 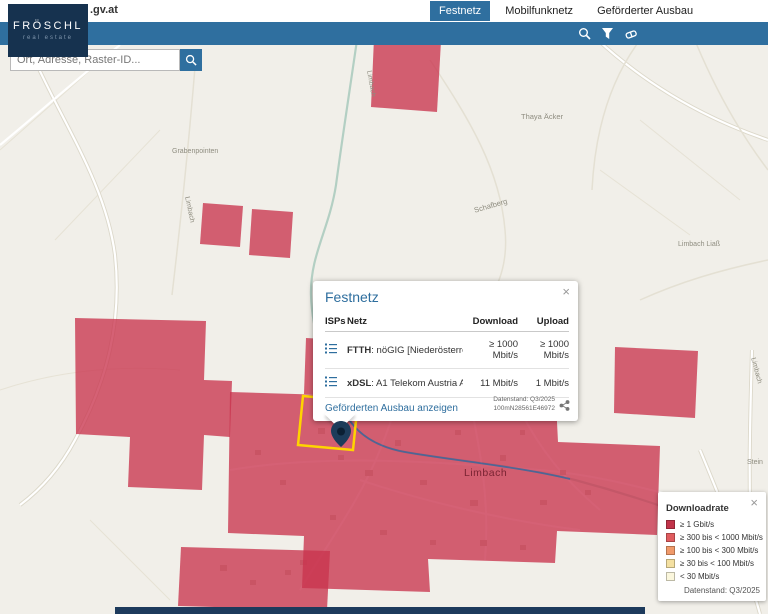 I want to click on legend-close-icon: ×, so click(x=754, y=502).